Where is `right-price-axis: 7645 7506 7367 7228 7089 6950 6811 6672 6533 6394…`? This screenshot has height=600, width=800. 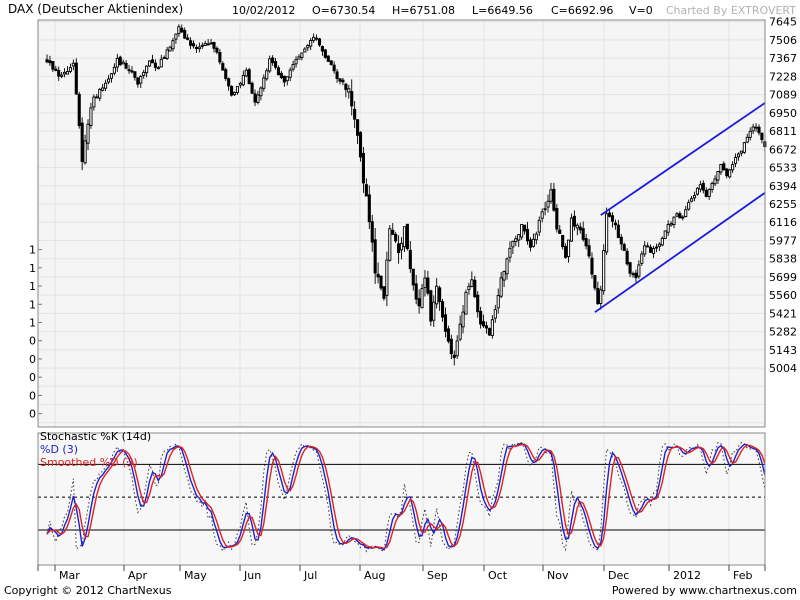
right-price-axis: 7645 7506 7367 7228 7089 6950 6811 6672 6533 6394… is located at coordinates (783, 195).